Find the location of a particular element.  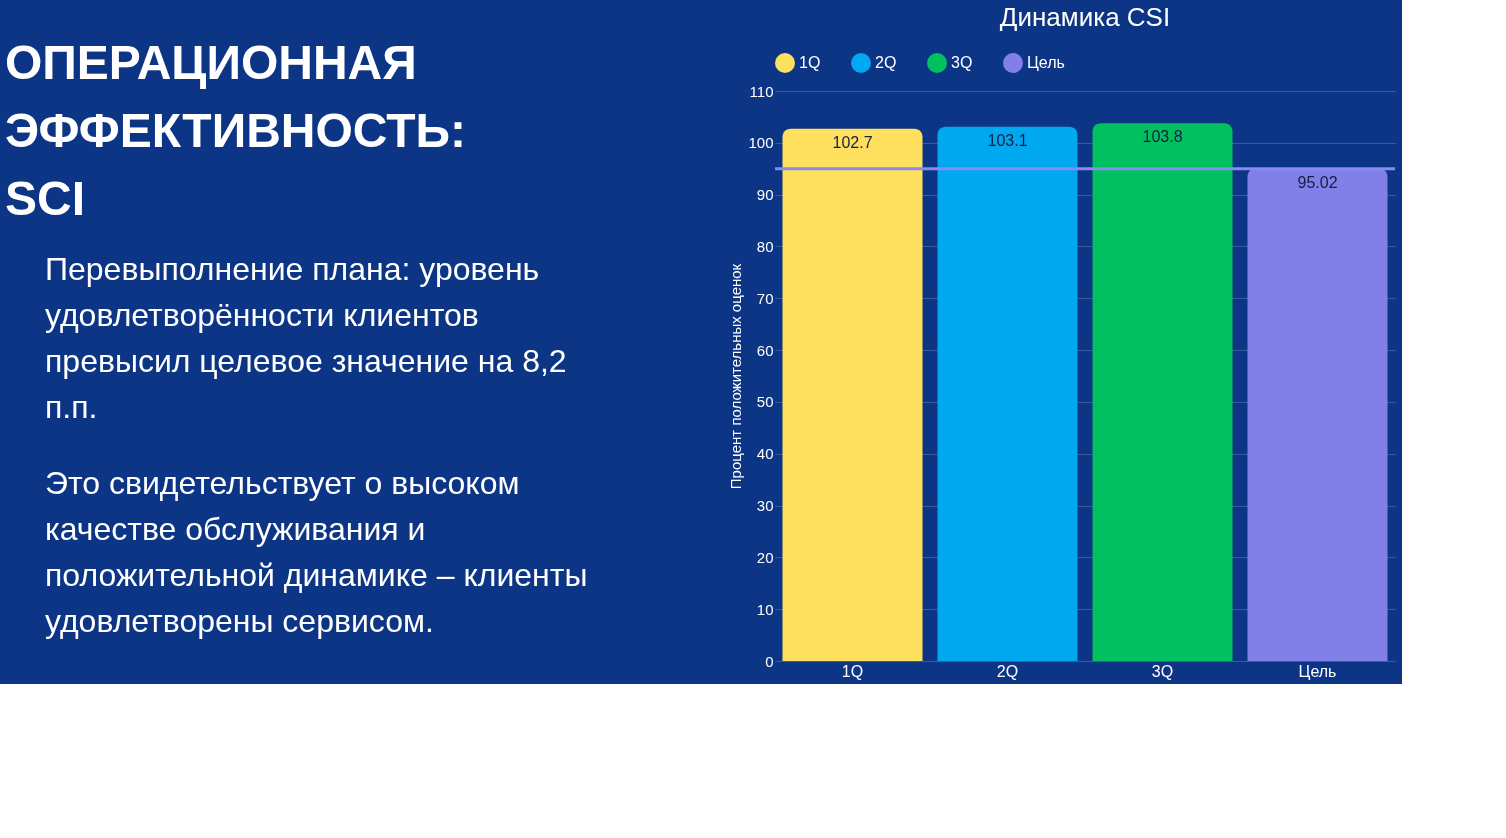

y-tick-label: 10 is located at coordinates (765, 609).